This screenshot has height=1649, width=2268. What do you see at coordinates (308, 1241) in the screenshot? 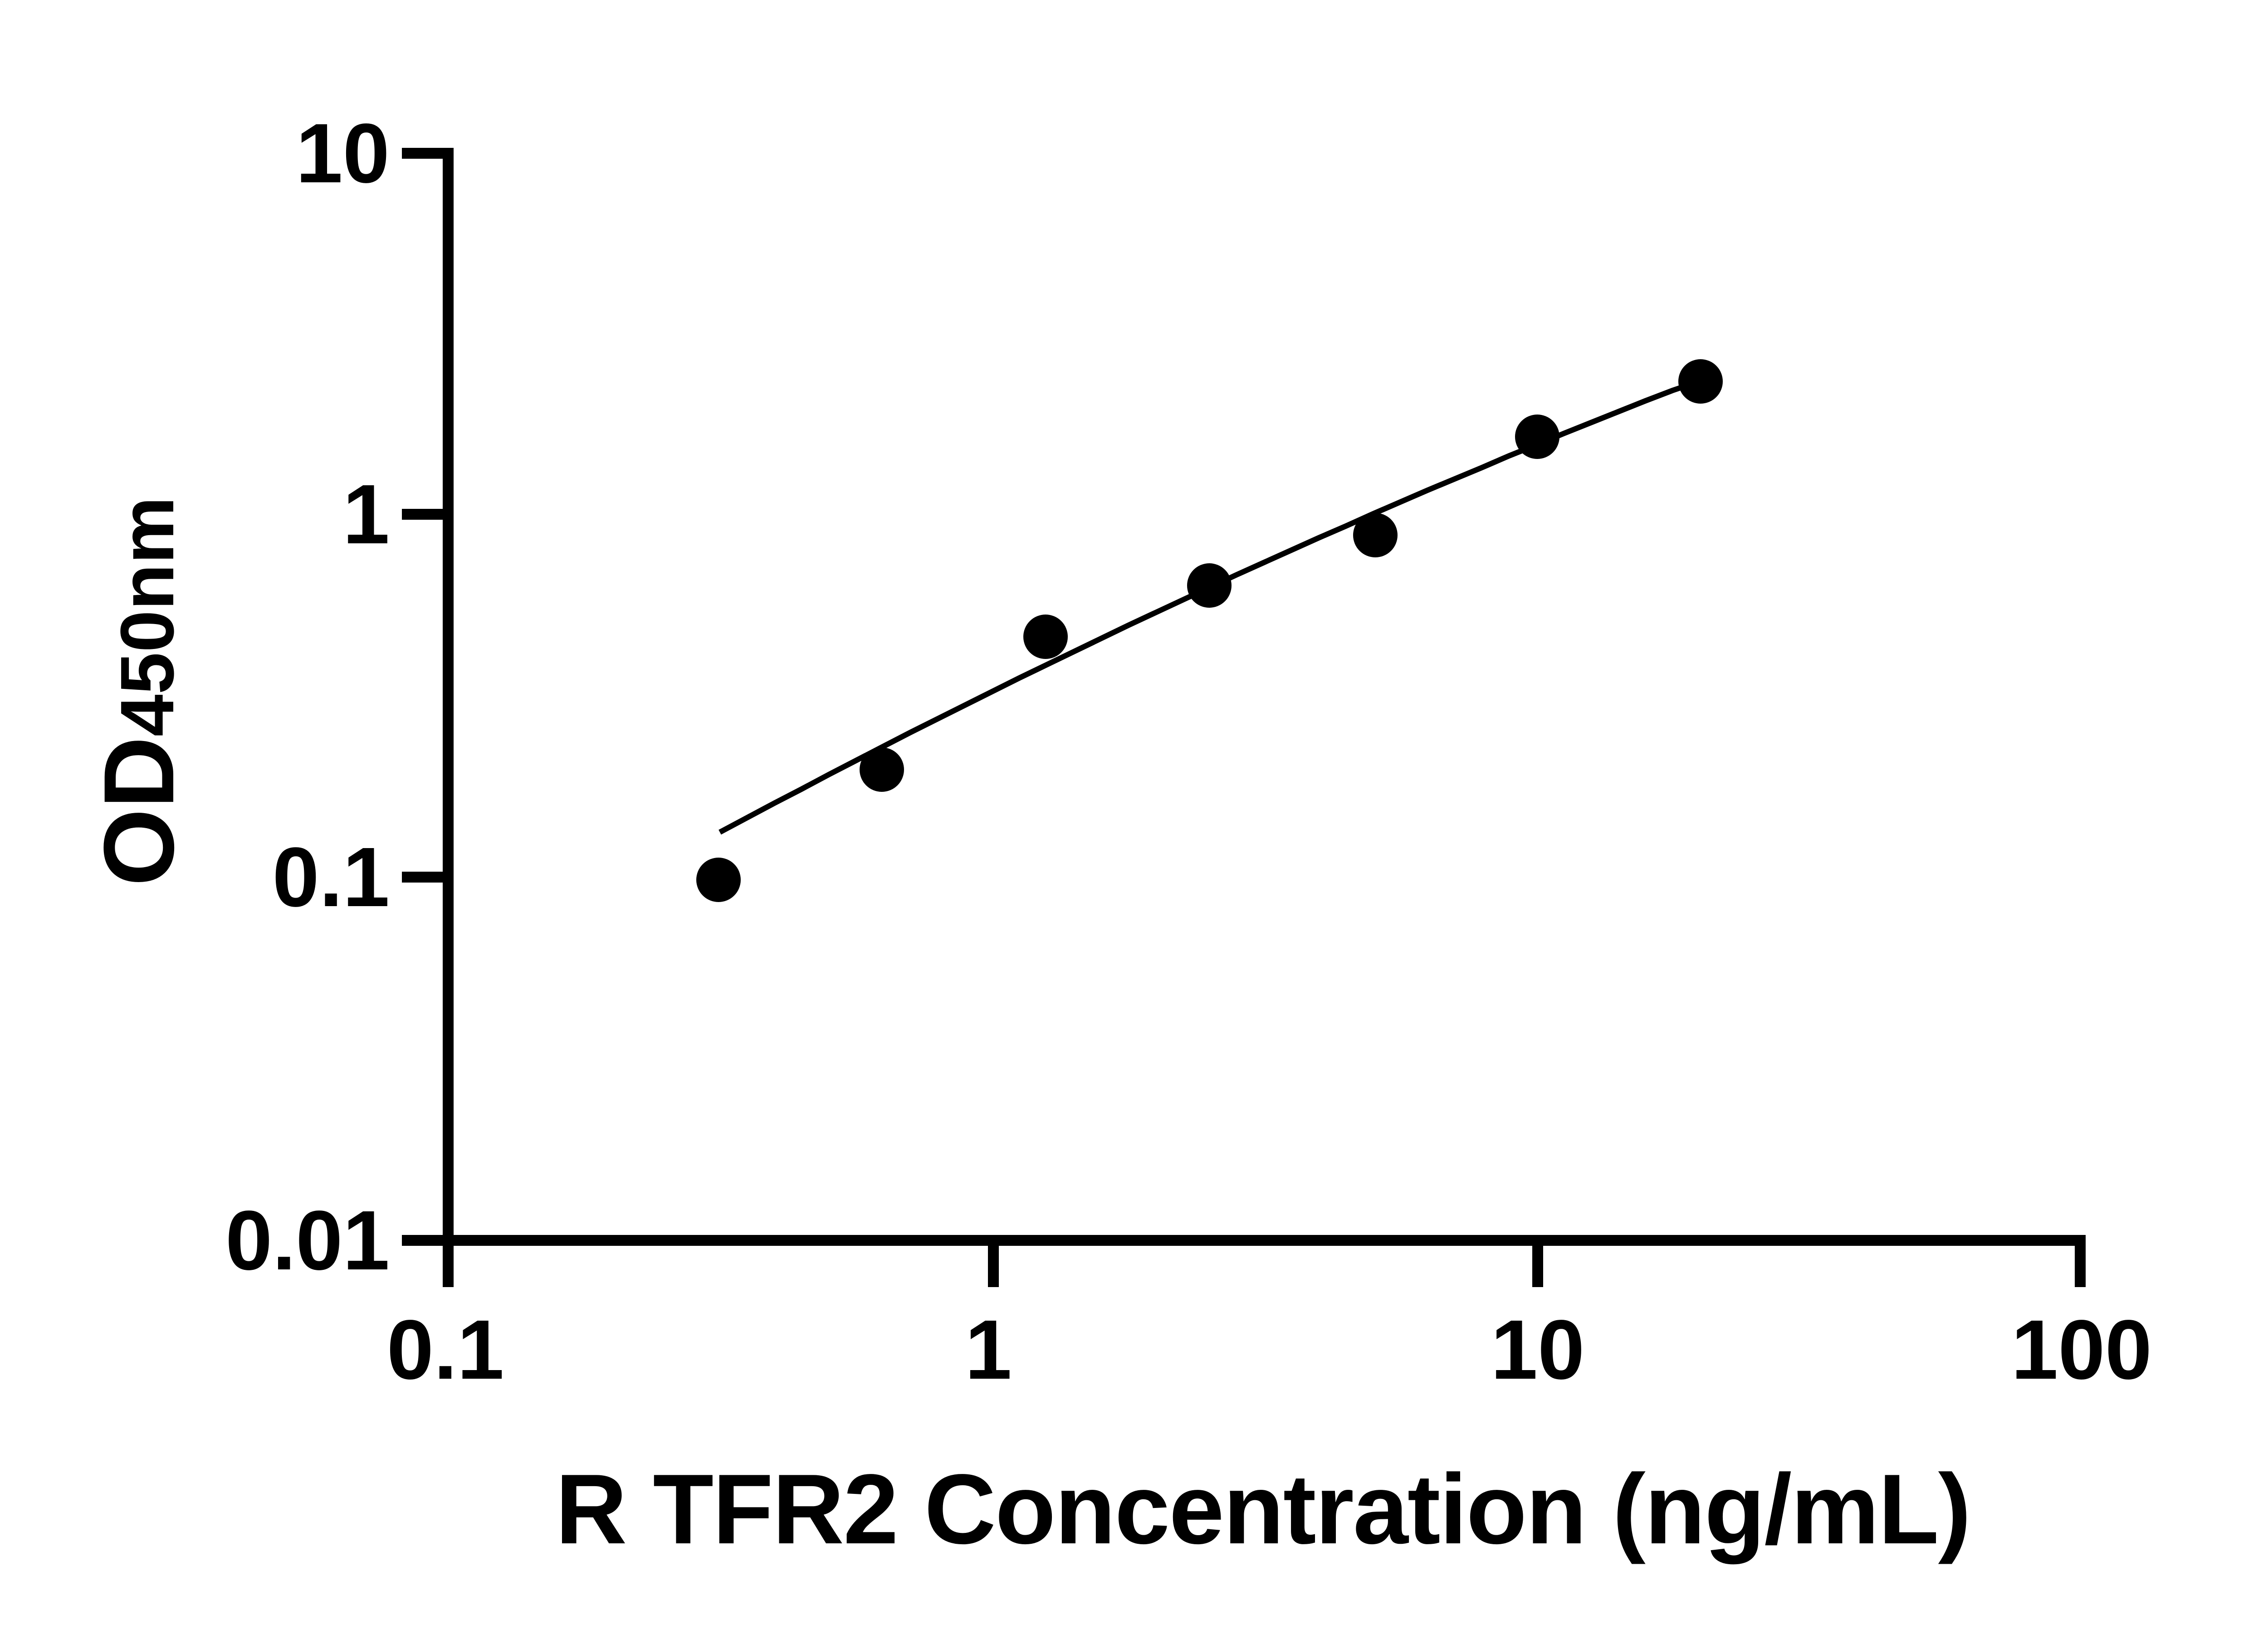
I see `svg-text: 0.01` at bounding box center [308, 1241].